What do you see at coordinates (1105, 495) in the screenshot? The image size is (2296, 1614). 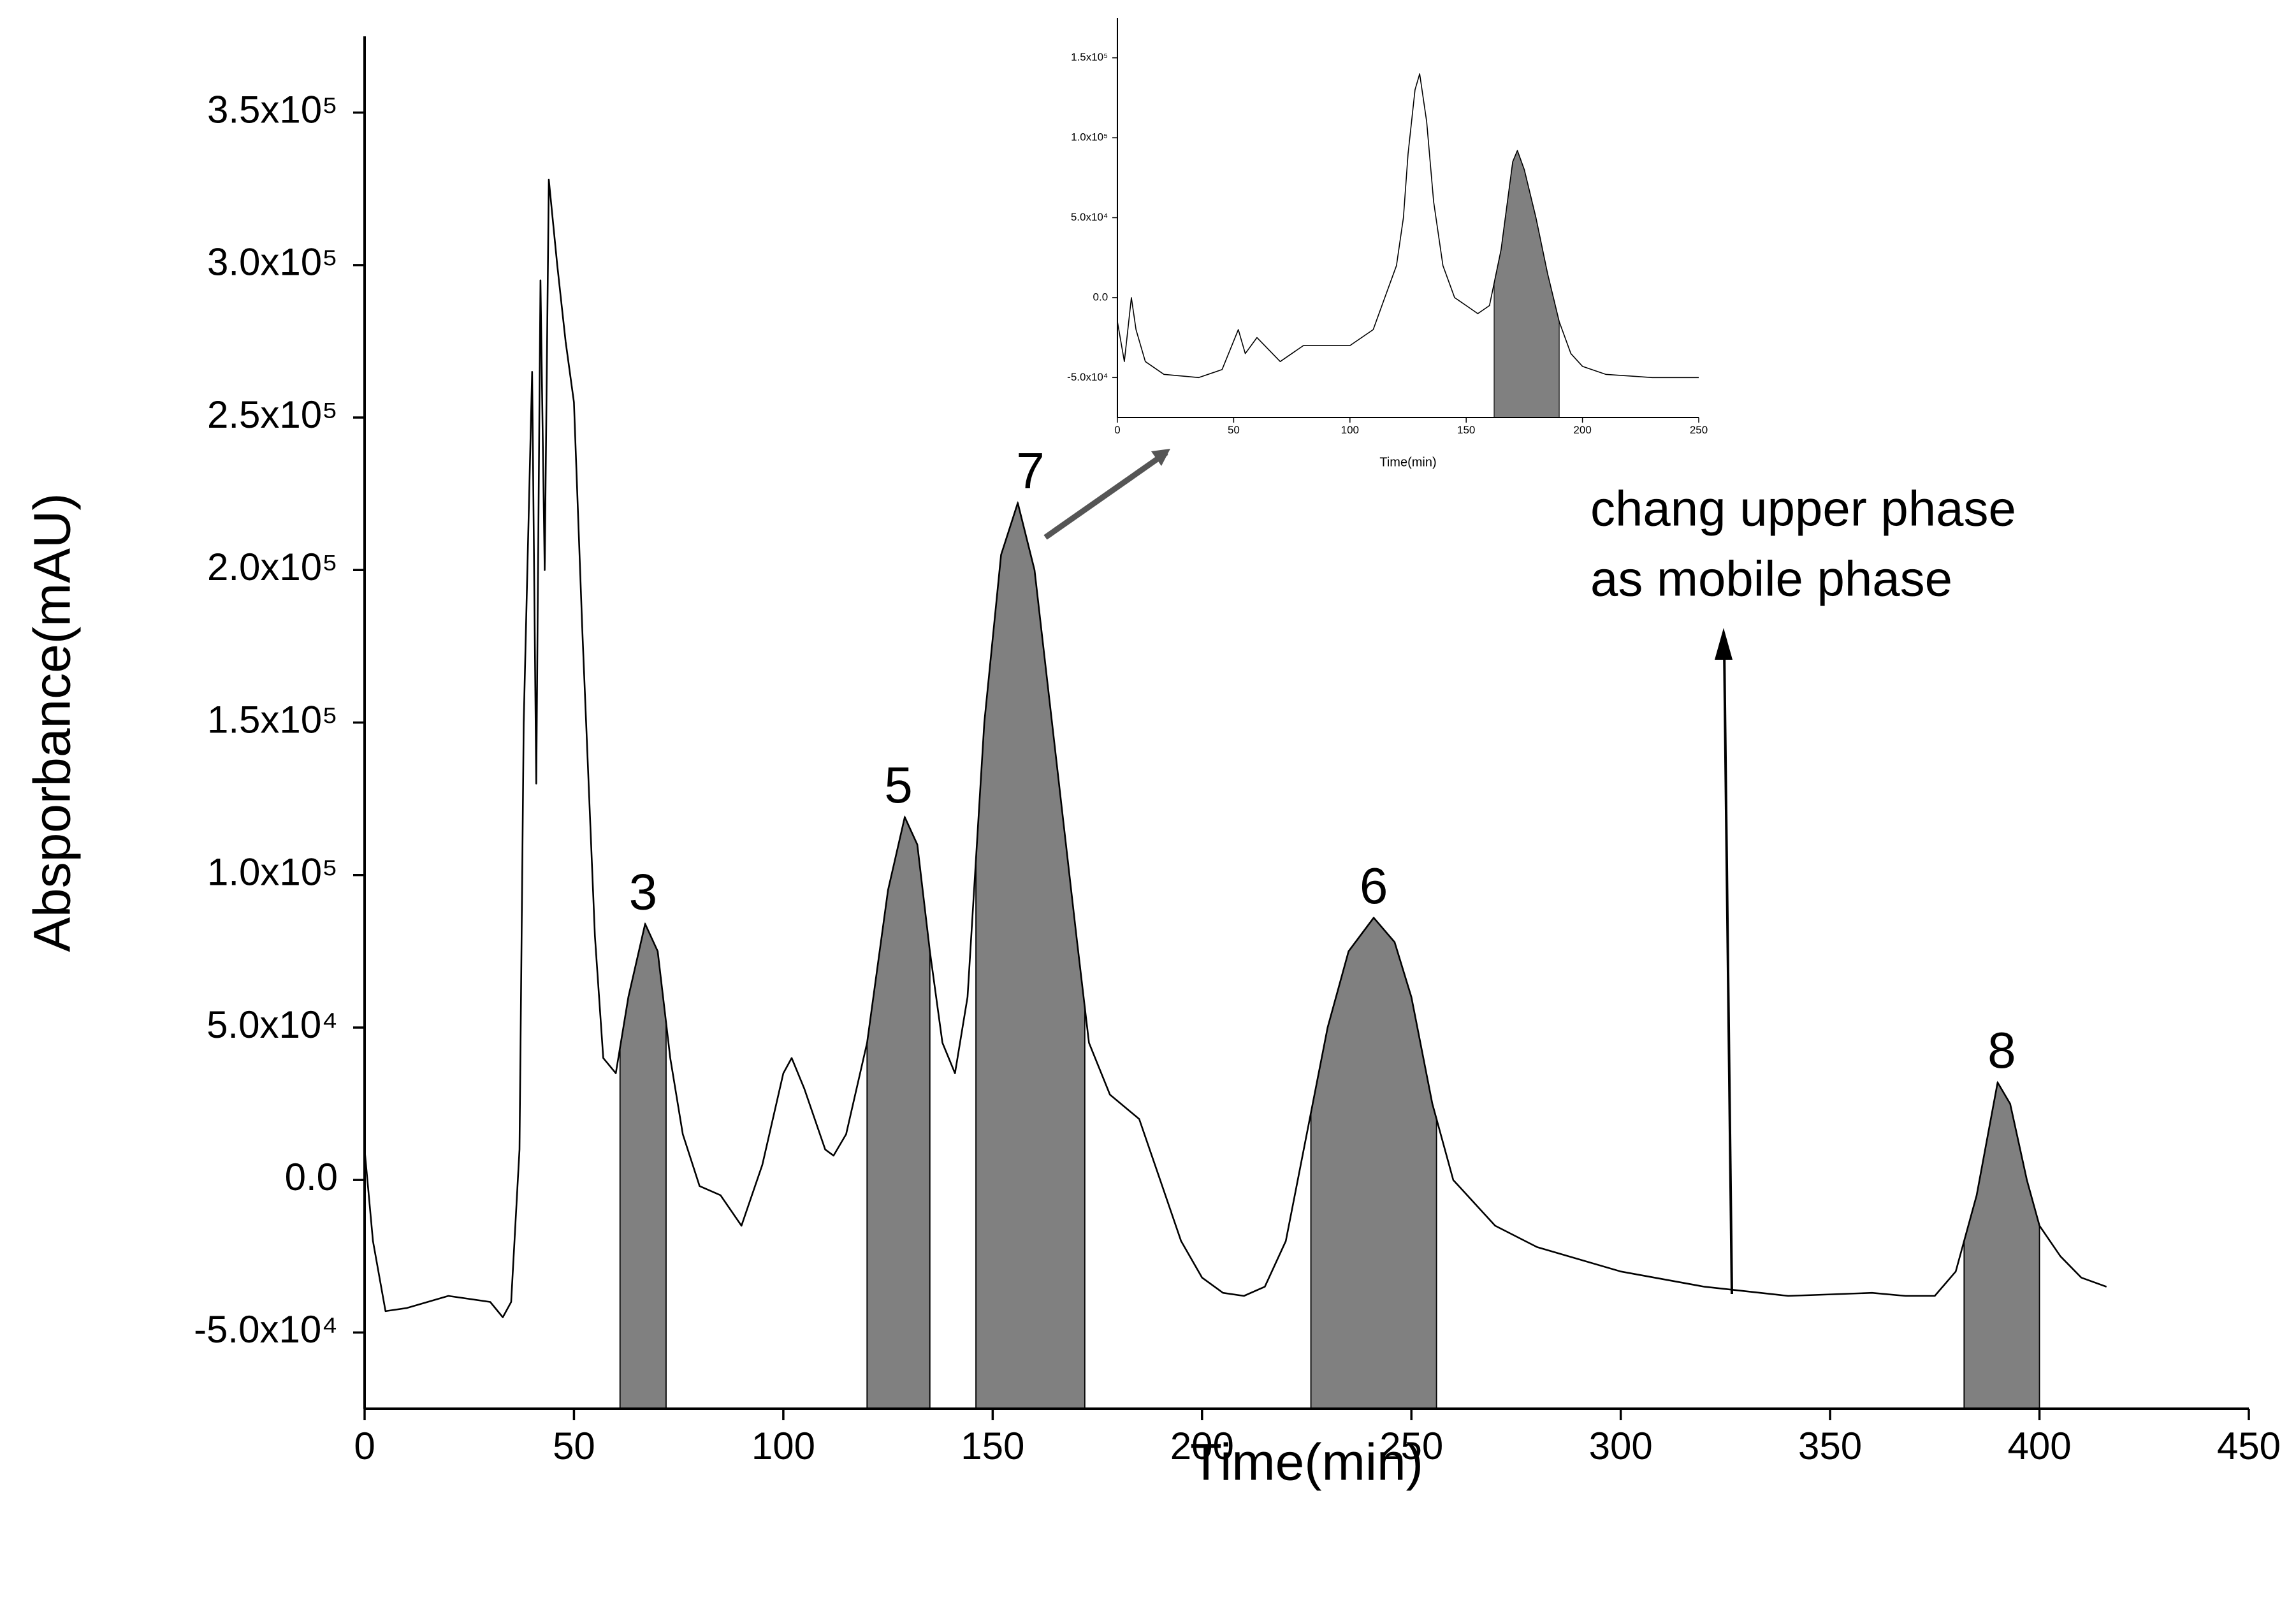 I see `inset-pointer` at bounding box center [1105, 495].